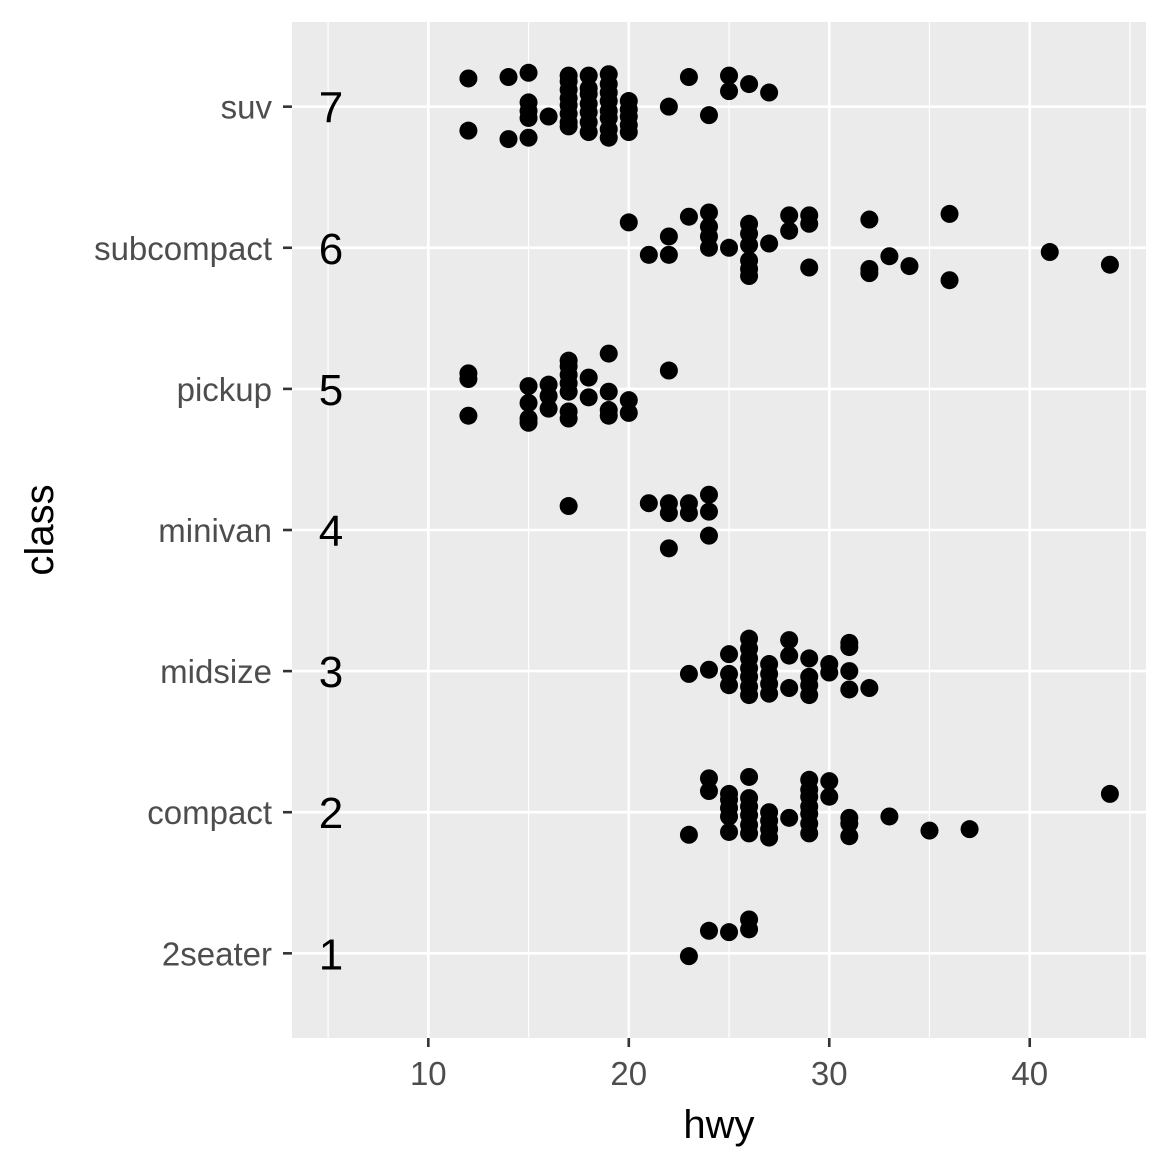  Describe the element at coordinates (428, 1073) in the screenshot. I see `x-tick-label: 10` at that location.